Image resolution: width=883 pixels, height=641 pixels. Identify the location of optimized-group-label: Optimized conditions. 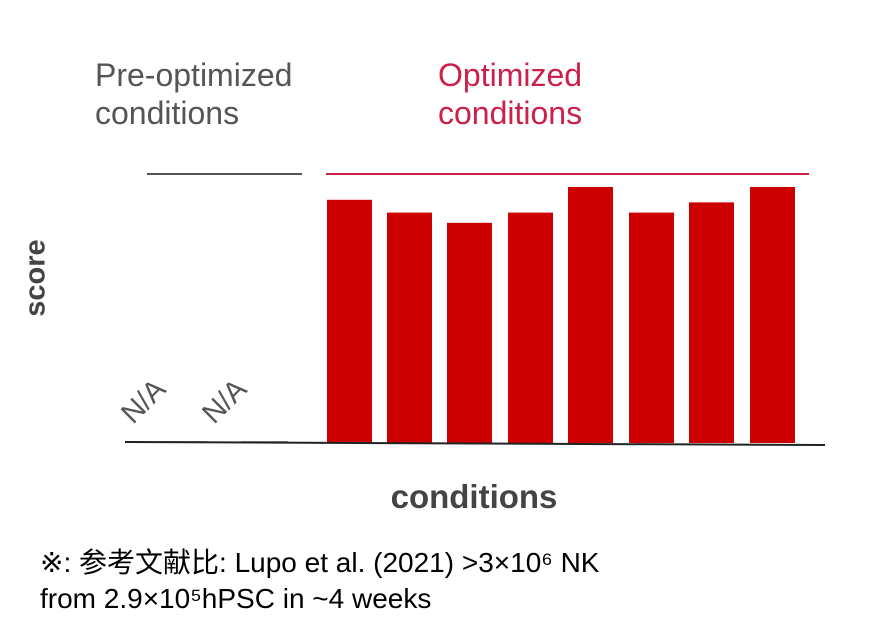
(510, 94).